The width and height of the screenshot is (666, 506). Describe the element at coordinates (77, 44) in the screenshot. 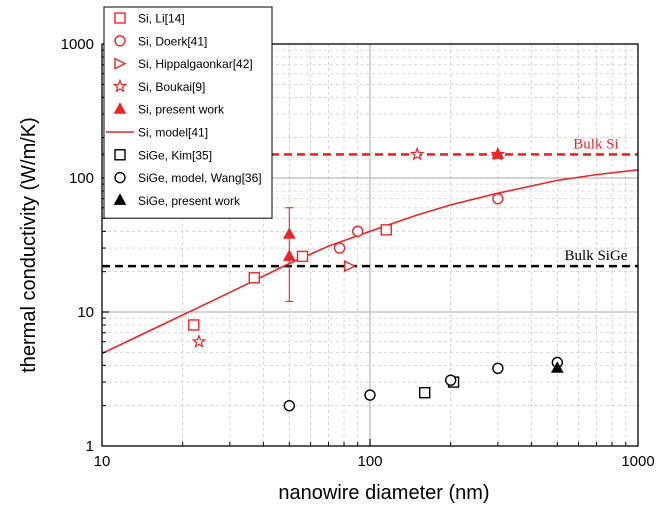

I see `y-tick-label: 1000` at that location.